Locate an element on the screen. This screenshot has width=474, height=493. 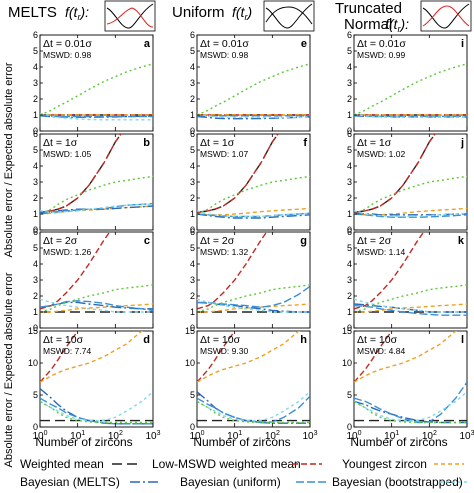
panel-letter: e is located at coordinates (304, 44).